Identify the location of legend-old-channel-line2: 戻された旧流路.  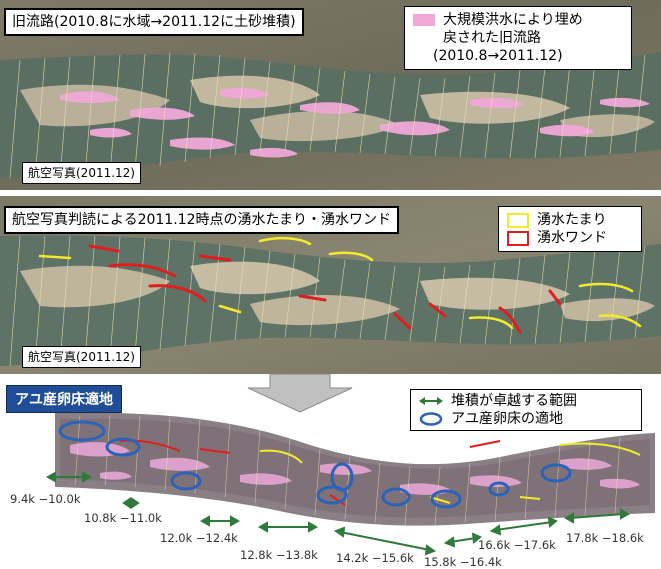
(492, 38).